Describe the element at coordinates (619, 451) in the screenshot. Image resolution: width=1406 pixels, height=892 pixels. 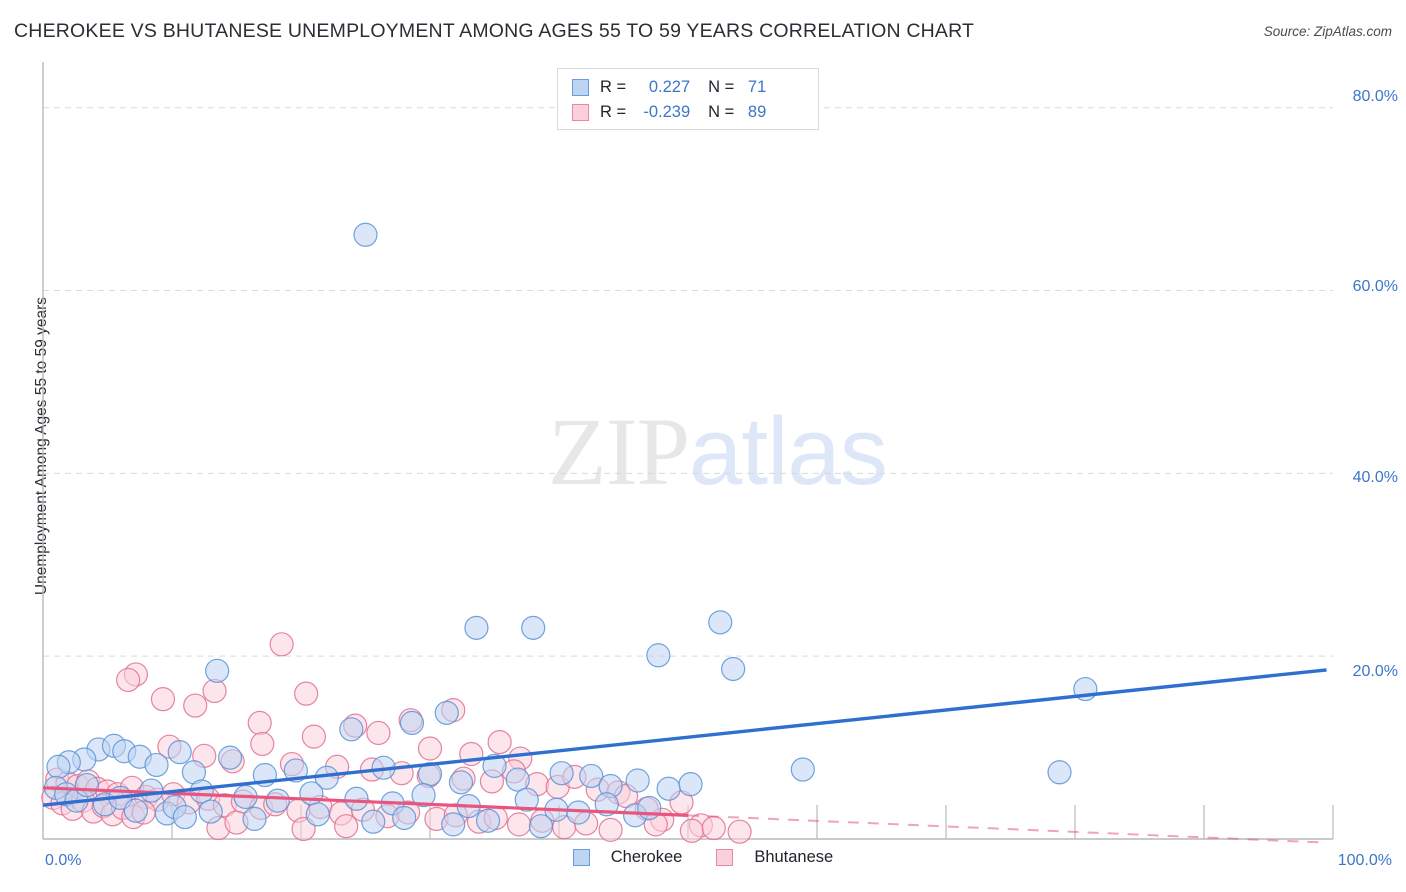
I see `watermark-zip: ZIP` at that location.